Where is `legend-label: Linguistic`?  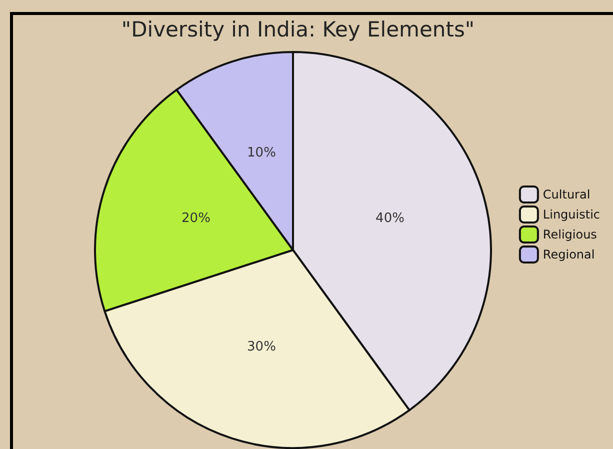 legend-label: Linguistic is located at coordinates (571, 215).